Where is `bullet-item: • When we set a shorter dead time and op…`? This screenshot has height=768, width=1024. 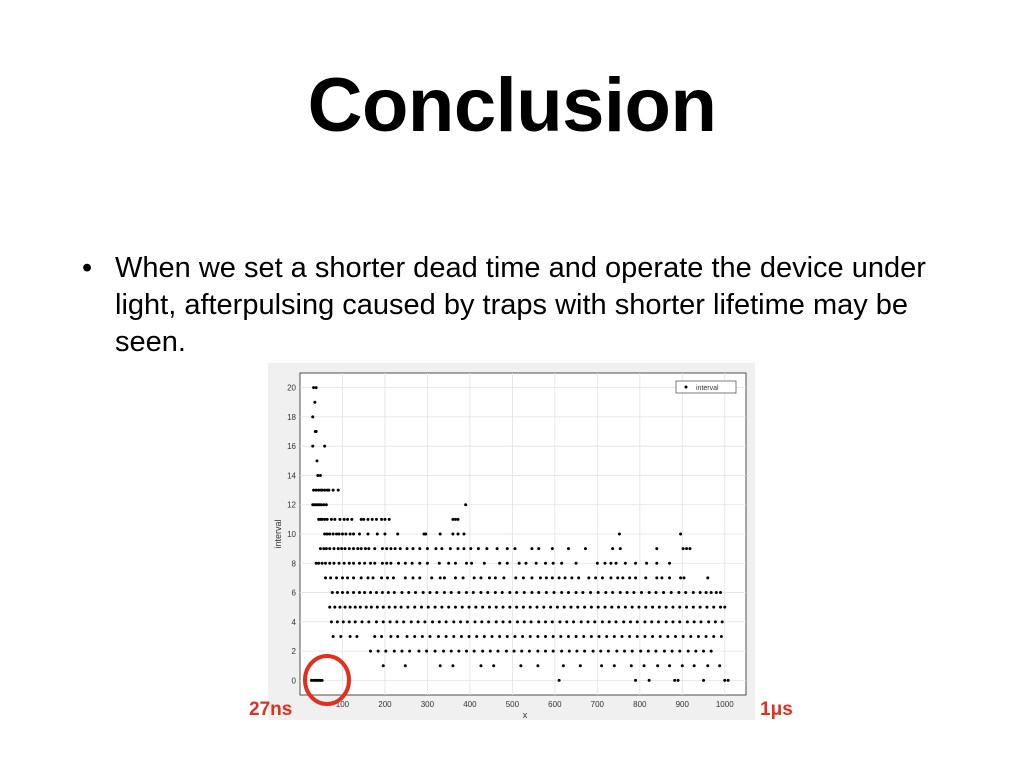
bullet-item: • When we set a shorter dead time and op… is located at coordinates (522, 305).